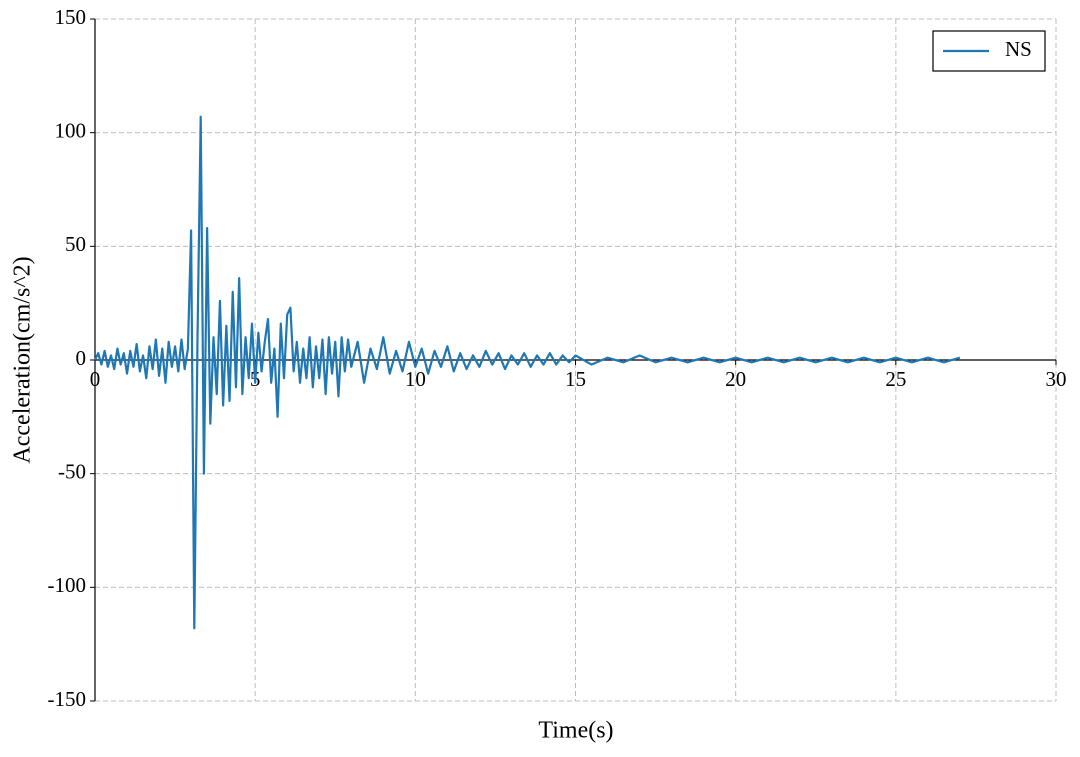 Image resolution: width=1080 pixels, height=757 pixels. What do you see at coordinates (72, 471) in the screenshot?
I see `y-tick-label: -50` at bounding box center [72, 471].